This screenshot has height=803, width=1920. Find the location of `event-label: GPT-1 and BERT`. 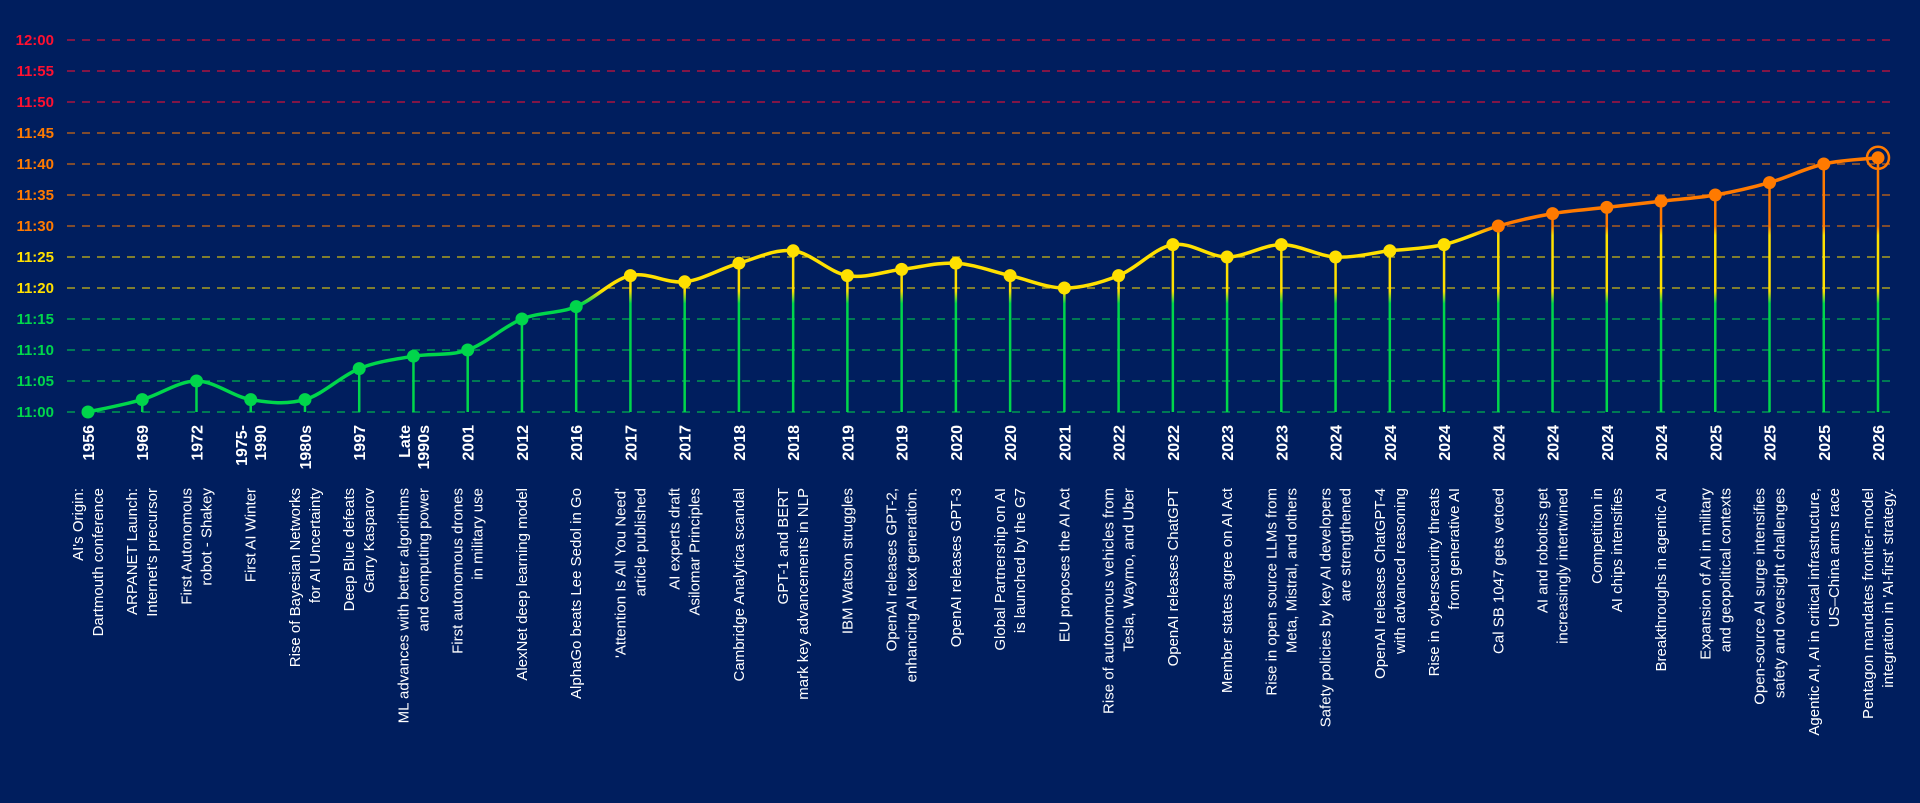

event-label: GPT-1 and BERT is located at coordinates (783, 546).